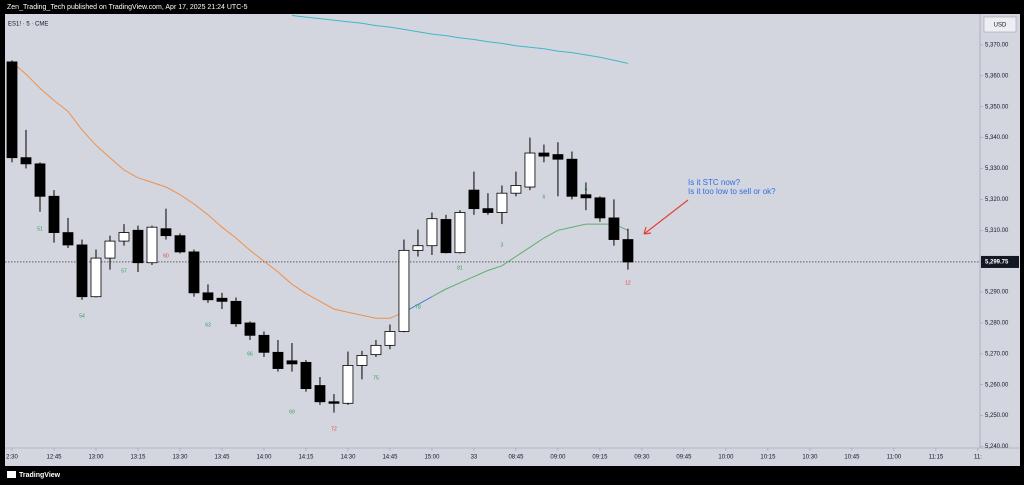 The image size is (1024, 485). I want to click on annotation: Is it too low to sell or ok?, so click(732, 191).